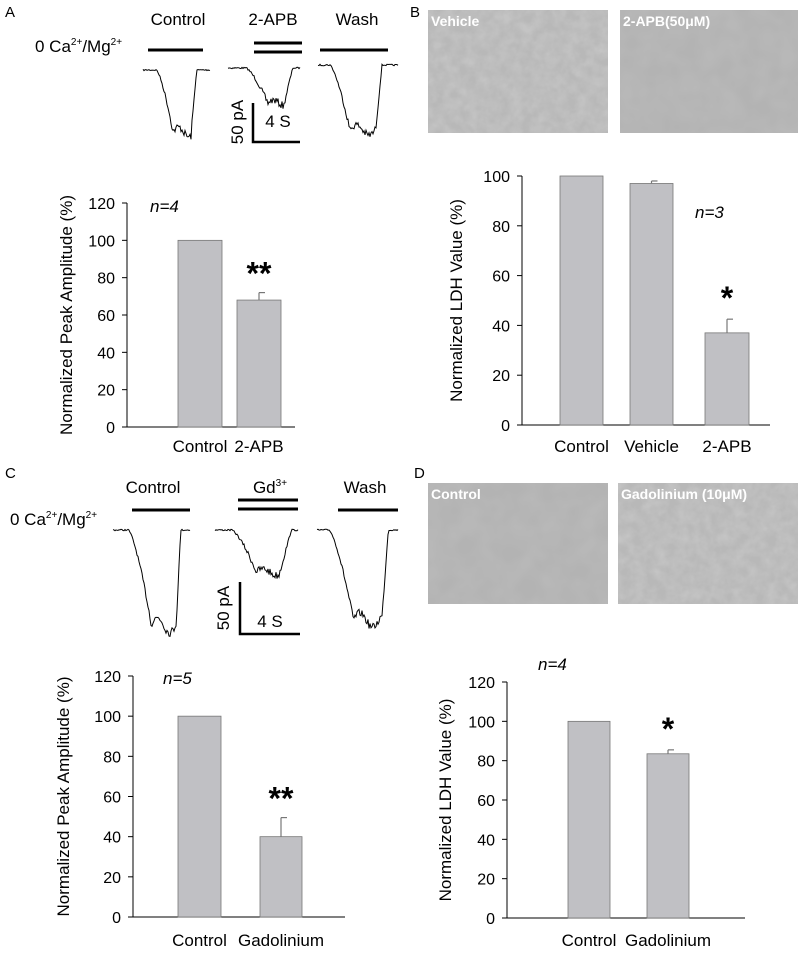 The height and width of the screenshot is (959, 800). What do you see at coordinates (651, 446) in the screenshot?
I see `x-tick-label: Vehicle` at bounding box center [651, 446].